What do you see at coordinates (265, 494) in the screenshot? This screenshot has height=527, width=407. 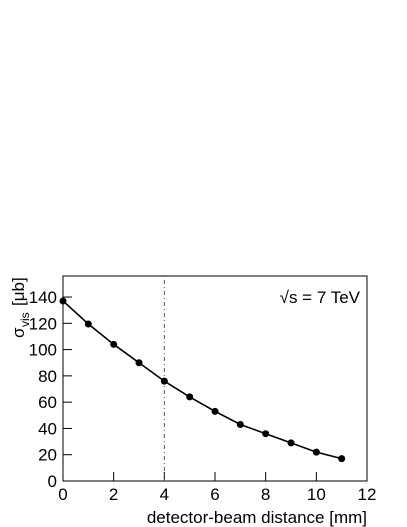 I see `x-tick-label: 8` at bounding box center [265, 494].